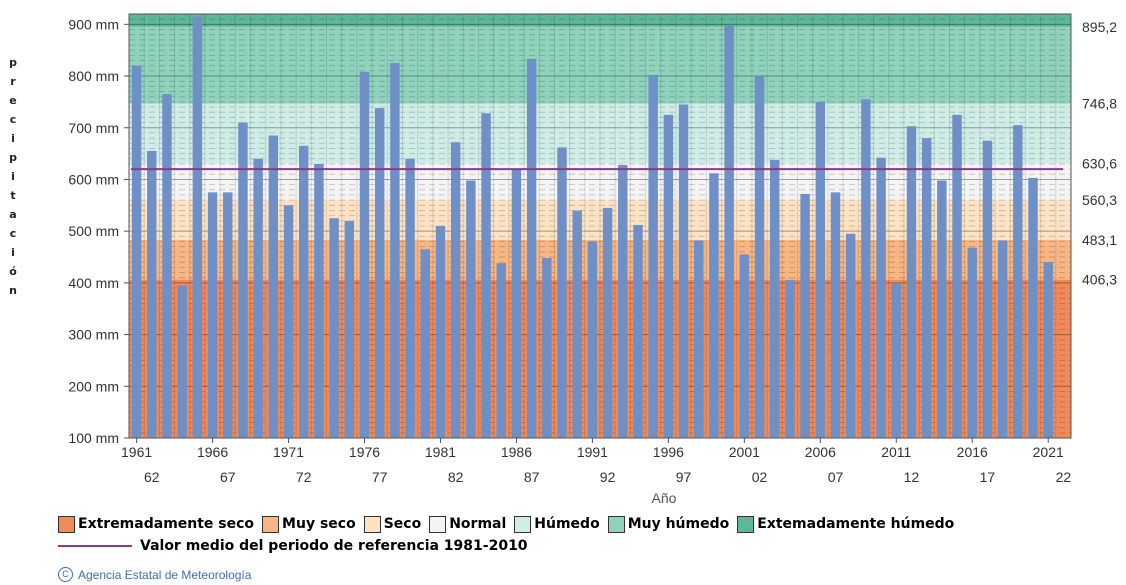  I want to click on y-axis-title-letter: p, so click(13, 62).